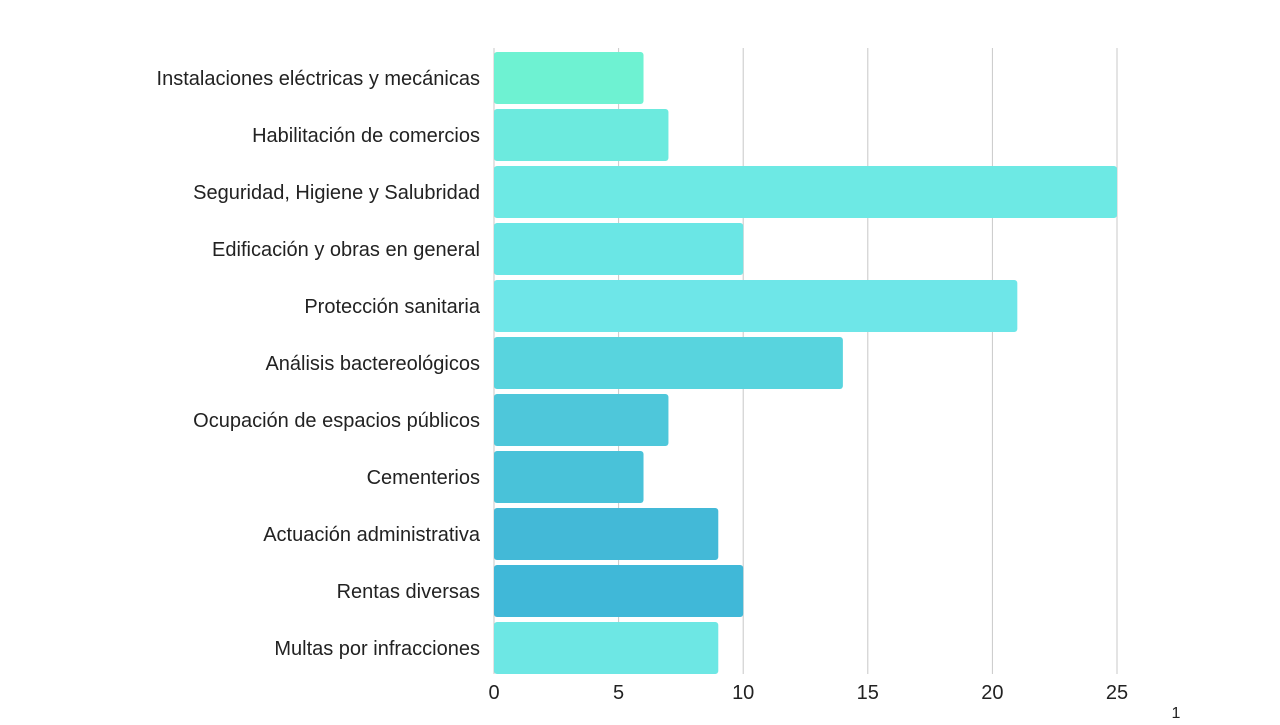 This screenshot has height=725, width=1280. Describe the element at coordinates (1117, 693) in the screenshot. I see `x-tick-label-25: 25` at that location.